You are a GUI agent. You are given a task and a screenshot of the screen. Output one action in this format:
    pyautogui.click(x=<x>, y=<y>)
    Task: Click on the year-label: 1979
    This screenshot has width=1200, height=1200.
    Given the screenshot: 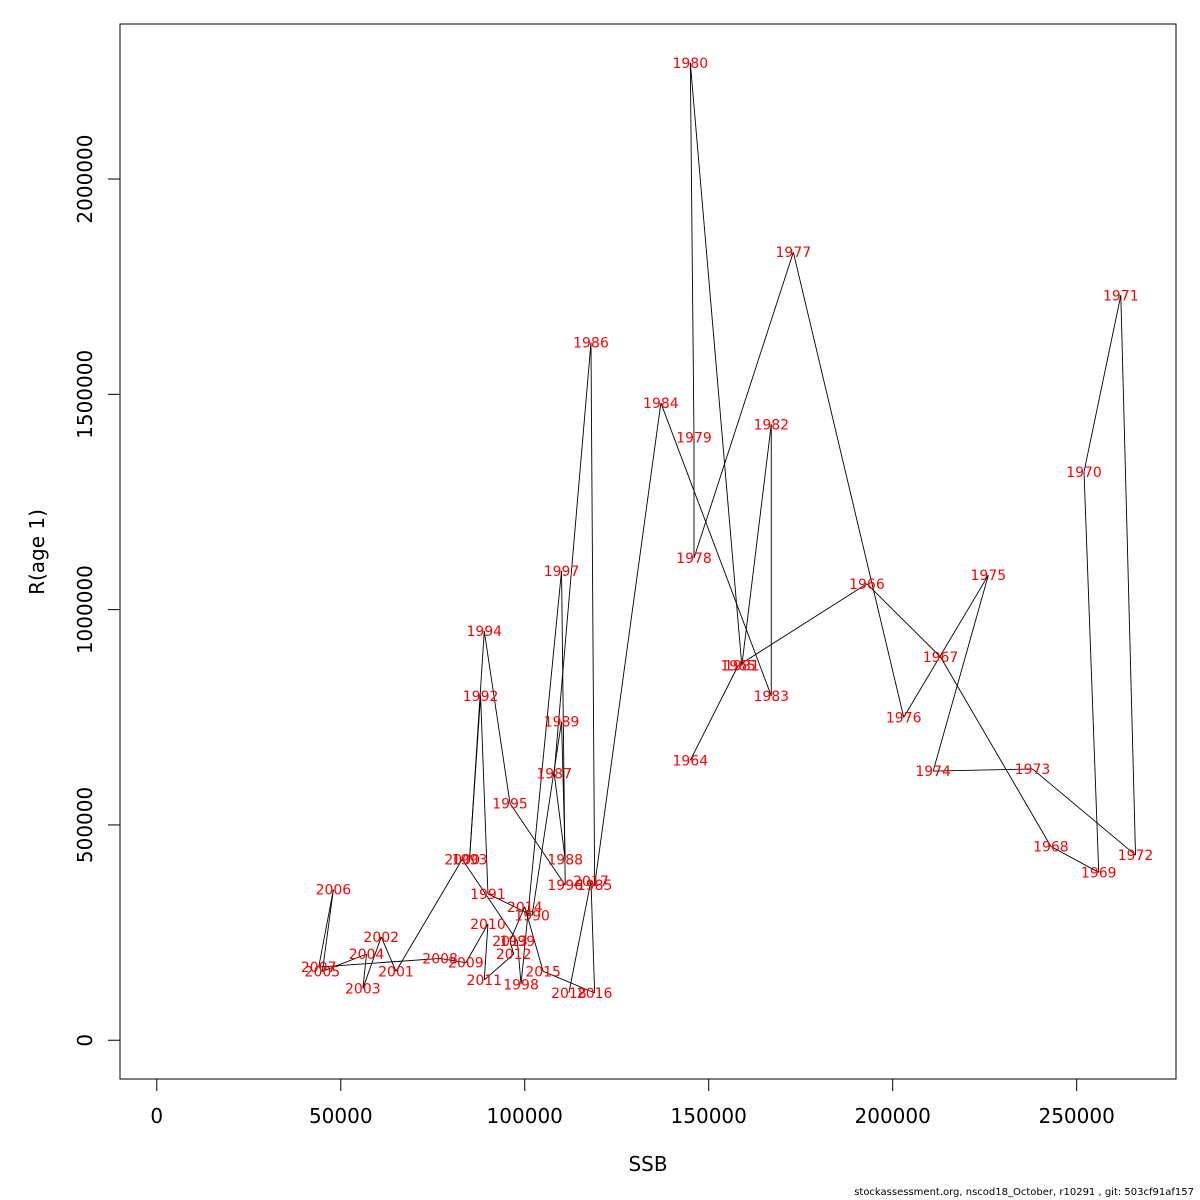 What is the action you would take?
    pyautogui.click(x=694, y=438)
    